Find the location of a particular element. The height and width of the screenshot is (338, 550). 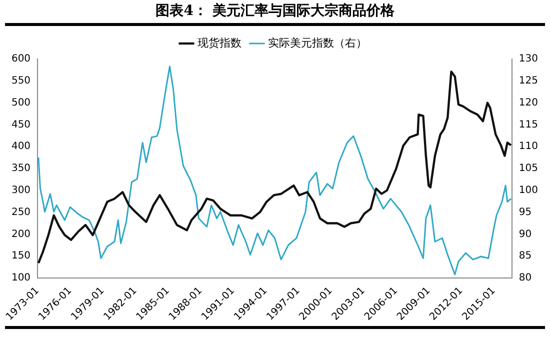

y-tick-label: 100 is located at coordinates (21, 278).